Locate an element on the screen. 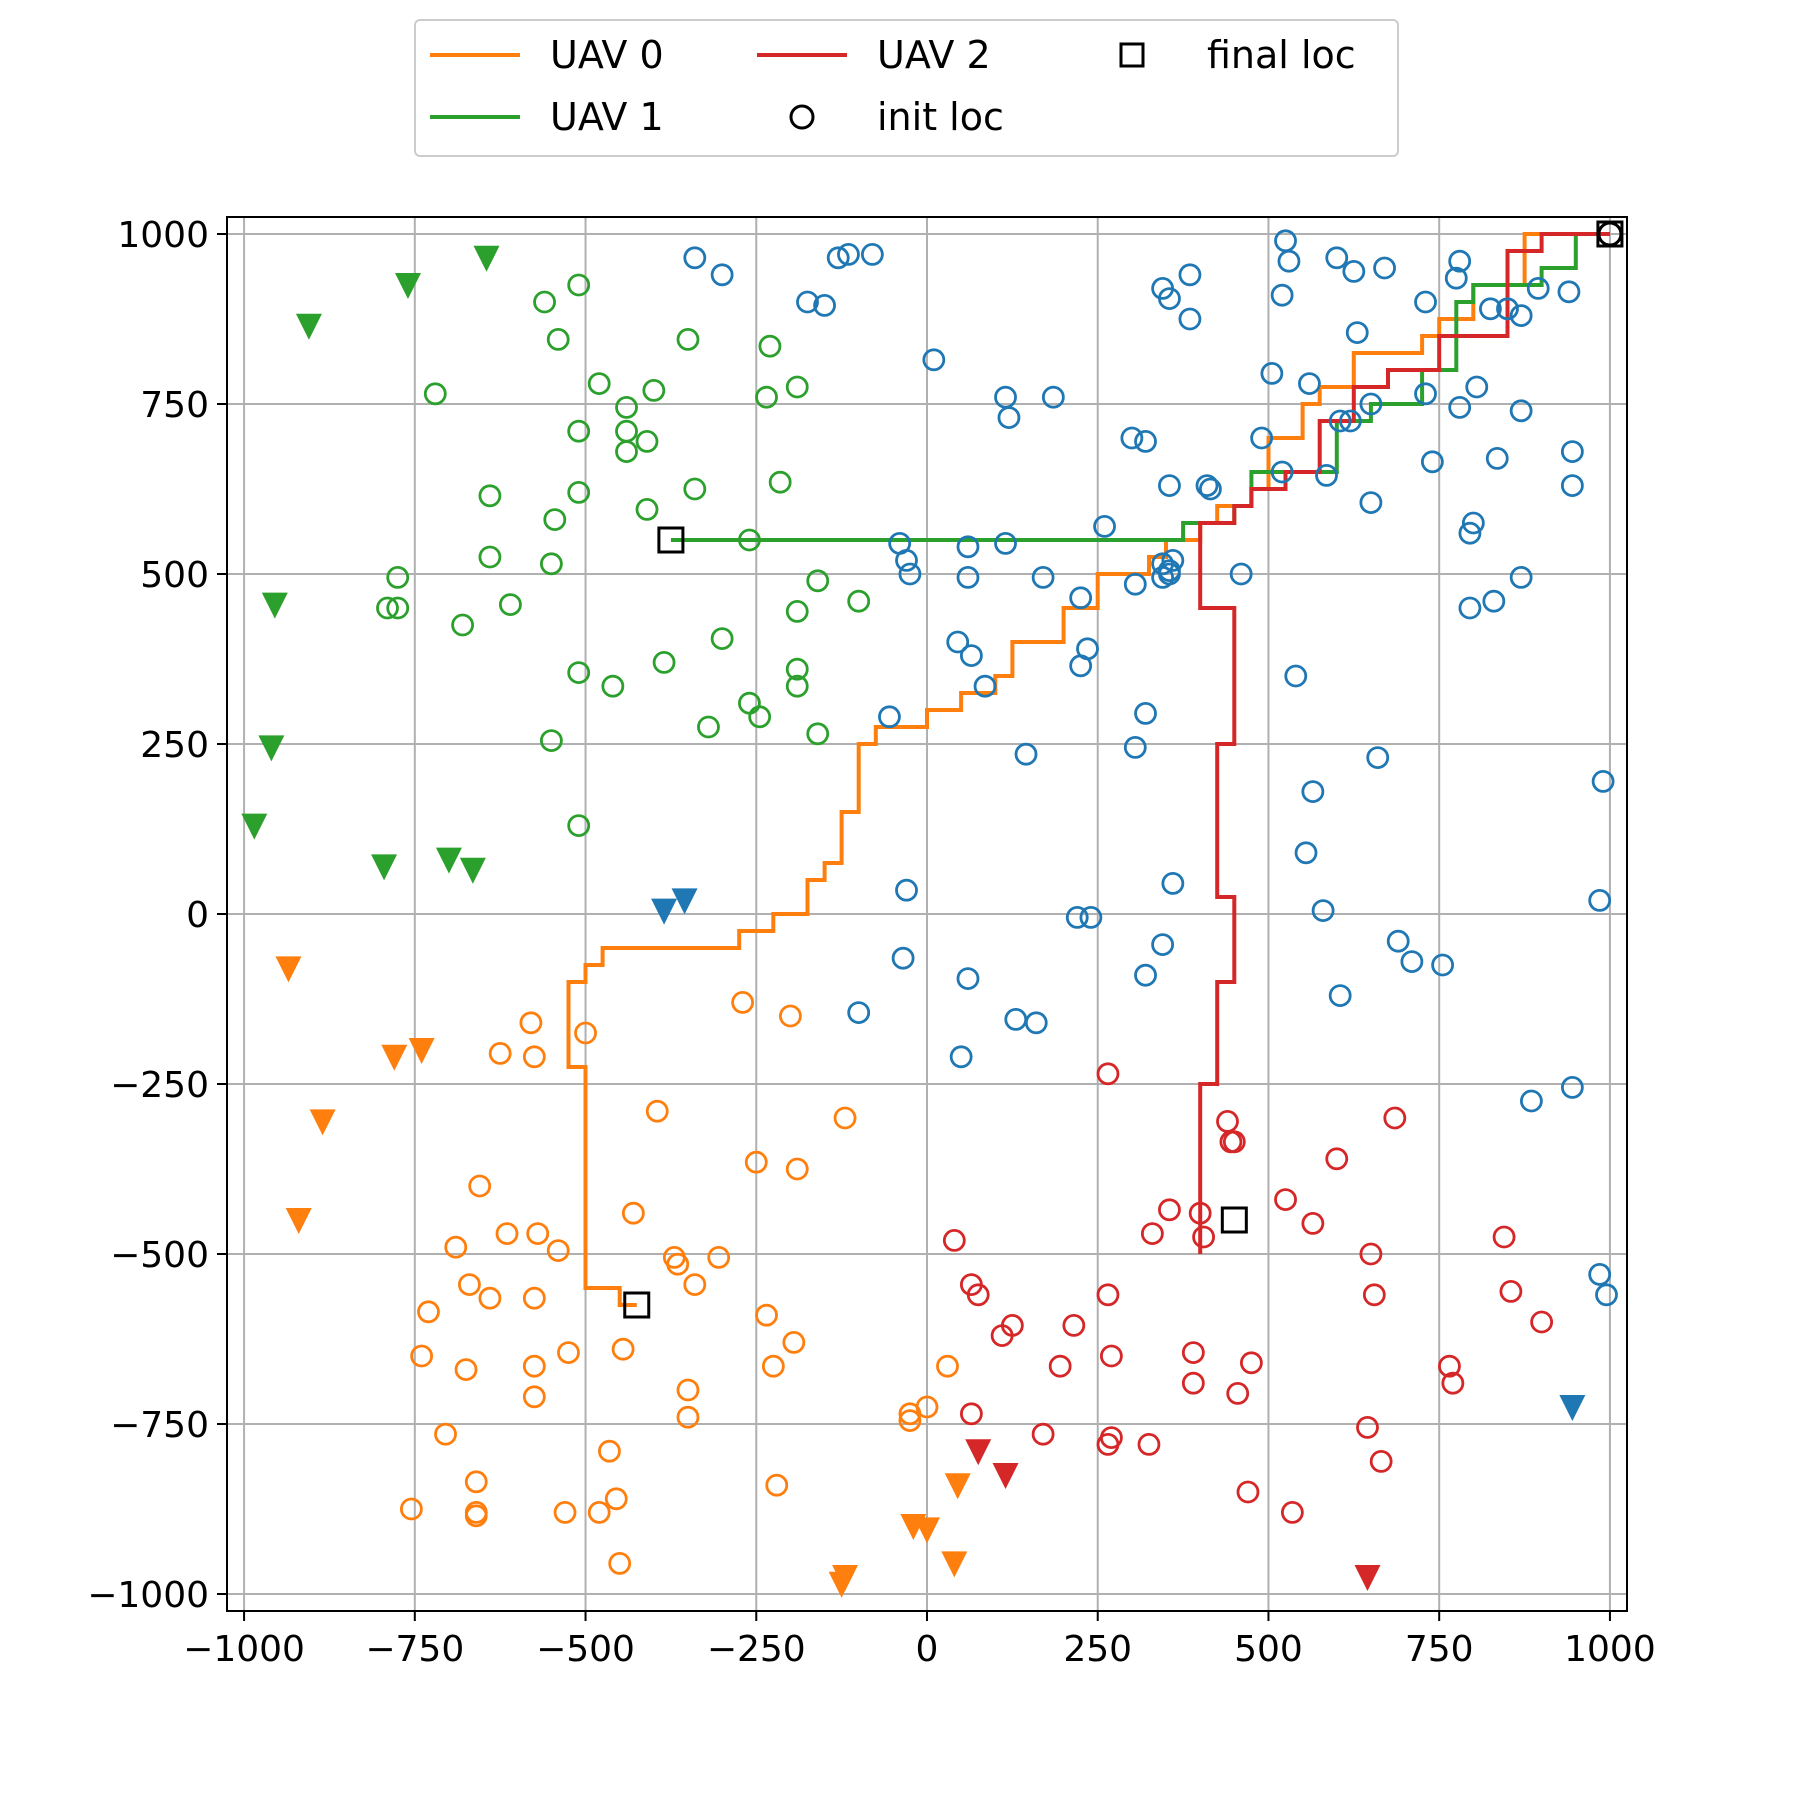 The height and width of the screenshot is (1800, 1800). y-tick-label: −250 is located at coordinates (159, 1085).